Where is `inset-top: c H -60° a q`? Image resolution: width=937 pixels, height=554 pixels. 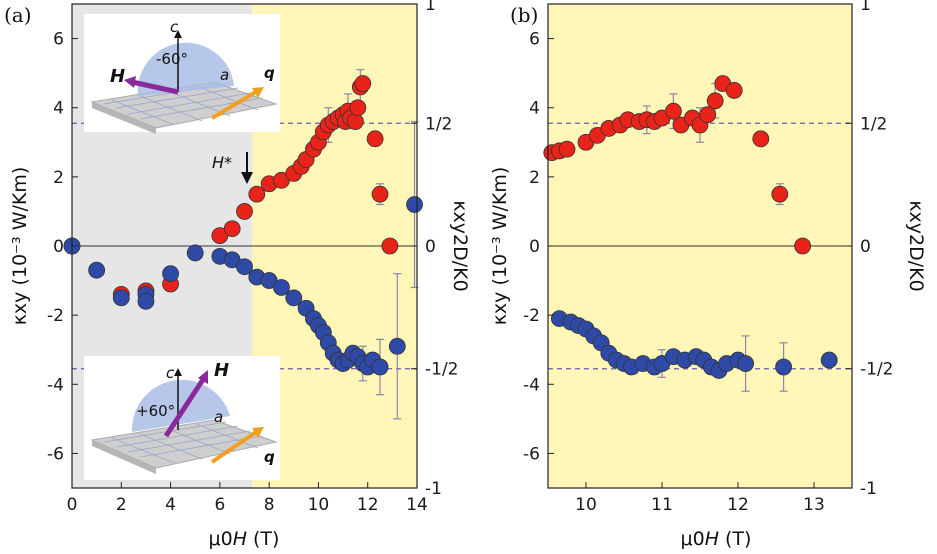
inset-top: c H -60° a q is located at coordinates (182, 74).